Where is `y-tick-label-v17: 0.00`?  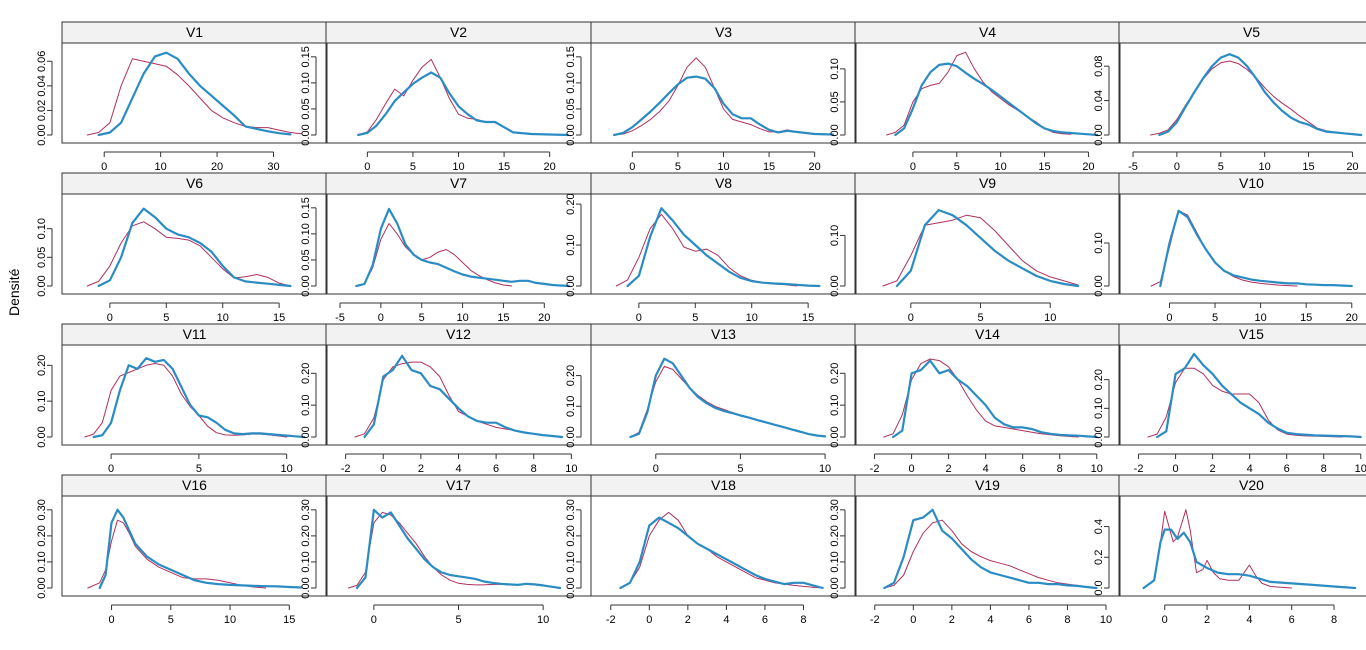
y-tick-label-v17: 0.00 is located at coordinates (306, 587).